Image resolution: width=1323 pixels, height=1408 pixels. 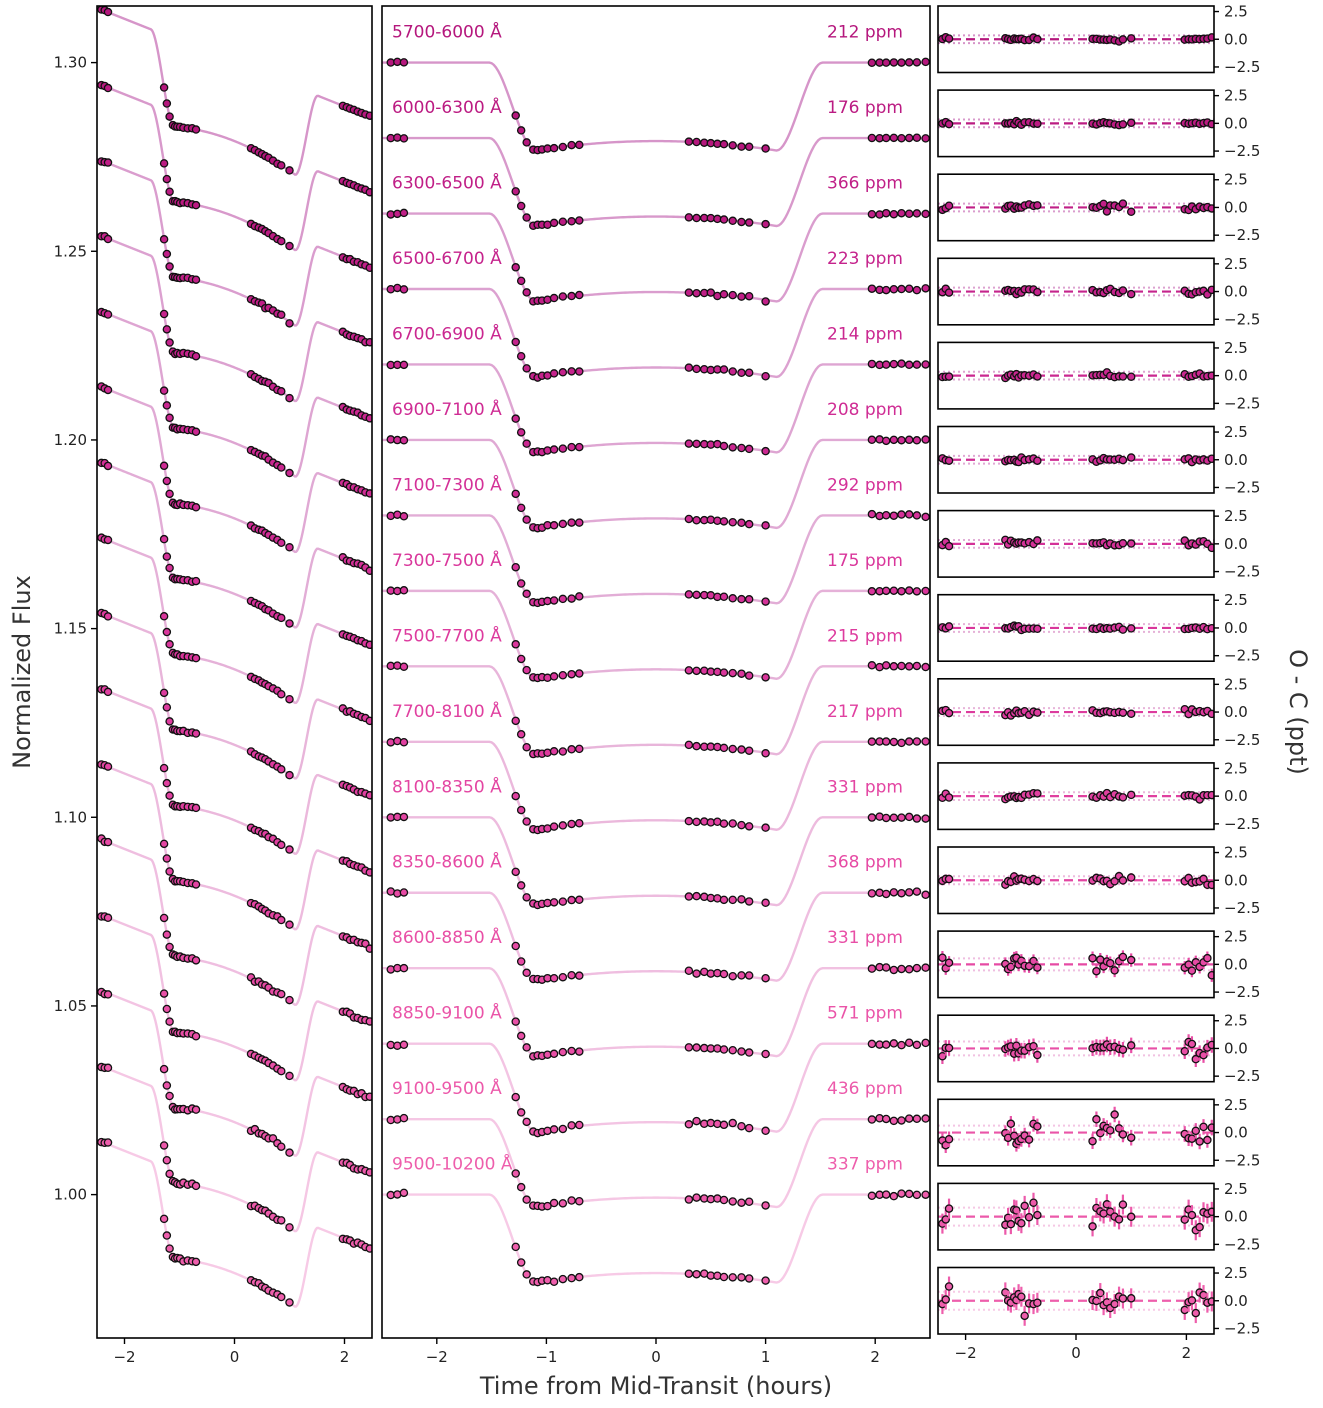 What do you see at coordinates (447, 107) in the screenshot?
I see `wavelength-label: 6000-6300 Å` at bounding box center [447, 107].